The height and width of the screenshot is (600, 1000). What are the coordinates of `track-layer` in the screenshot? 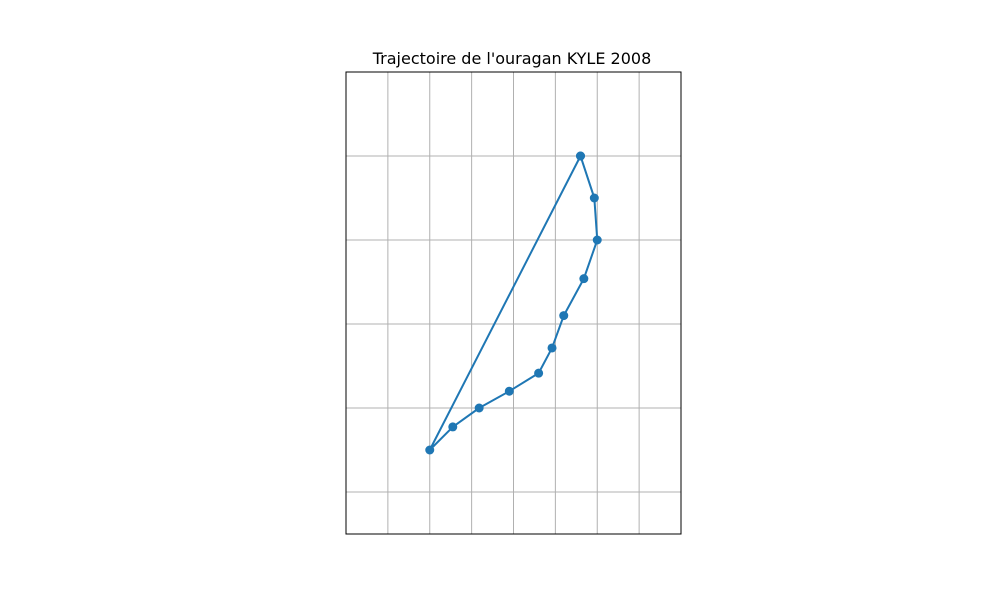 It's located at (513, 303).